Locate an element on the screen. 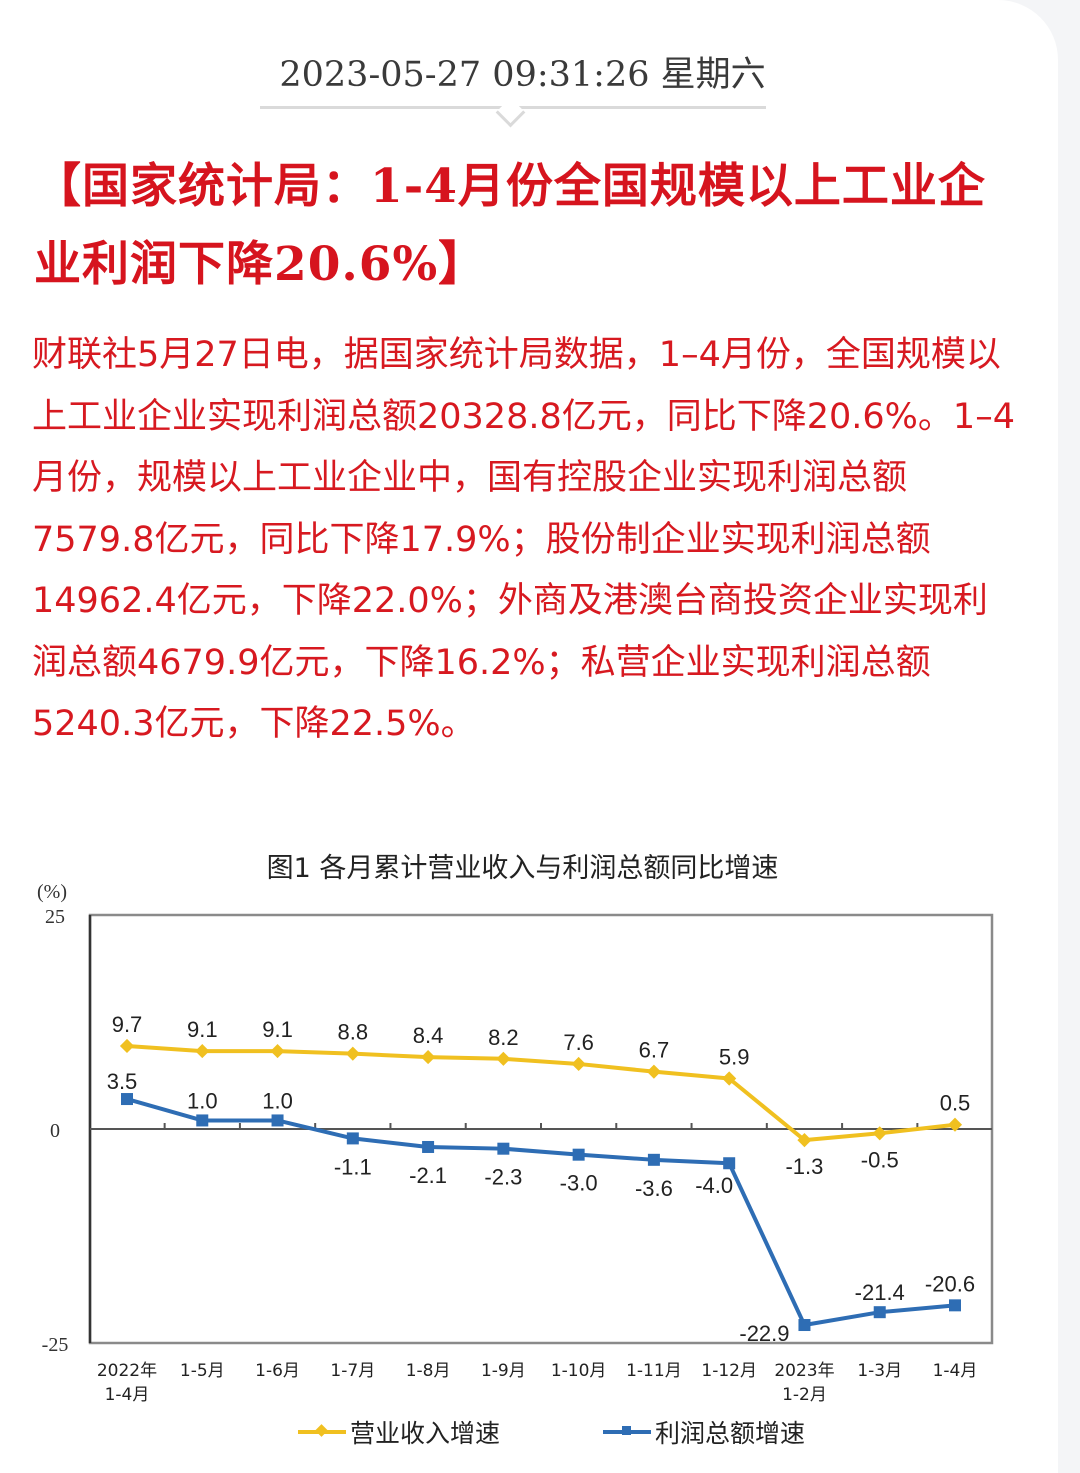 This screenshot has height=1473, width=1080. data-label: -1.3 is located at coordinates (804, 1166).